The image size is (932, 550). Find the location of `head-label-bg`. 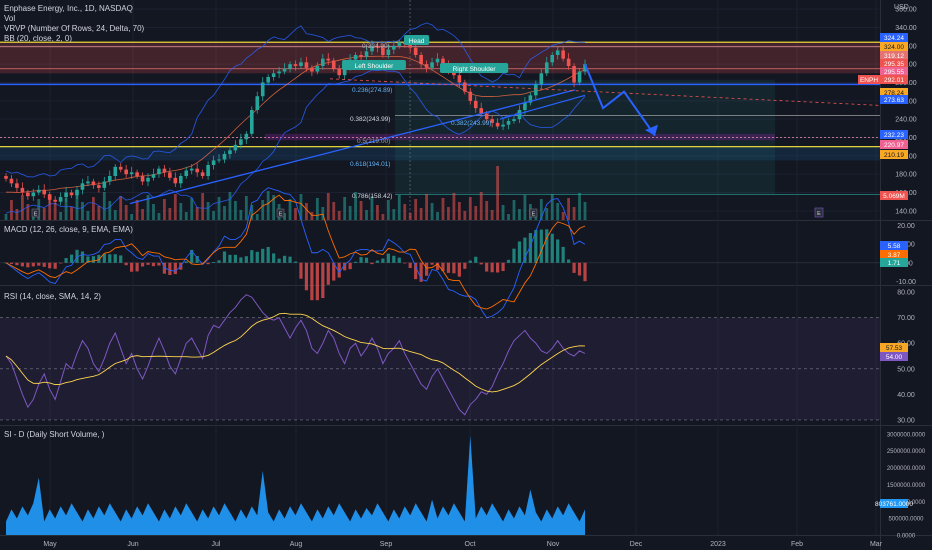

head-label-bg is located at coordinates (417, 40).